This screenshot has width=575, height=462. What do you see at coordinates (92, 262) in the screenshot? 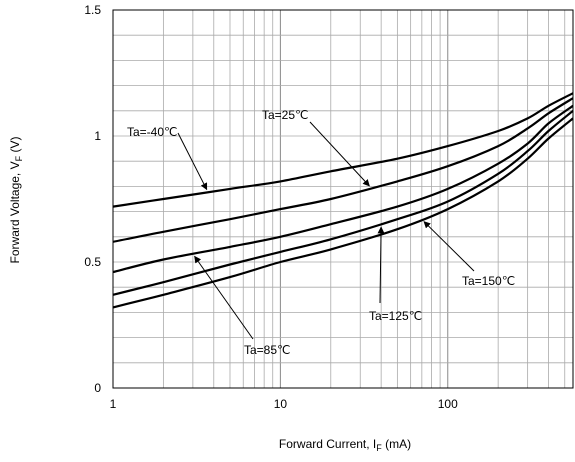
I see `y-tick-label: 0.5` at bounding box center [92, 262].